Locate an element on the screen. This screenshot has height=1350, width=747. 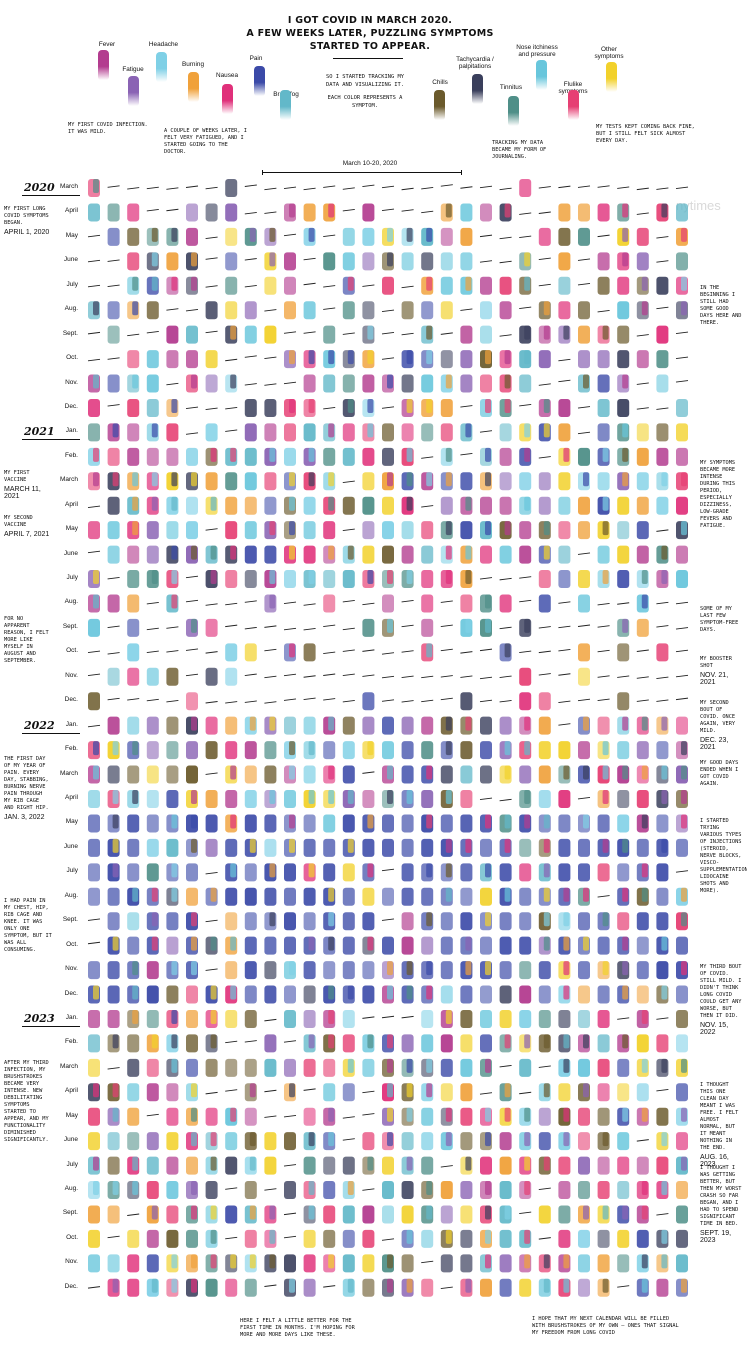
legend-label-chills: Chills is located at coordinates (440, 82).